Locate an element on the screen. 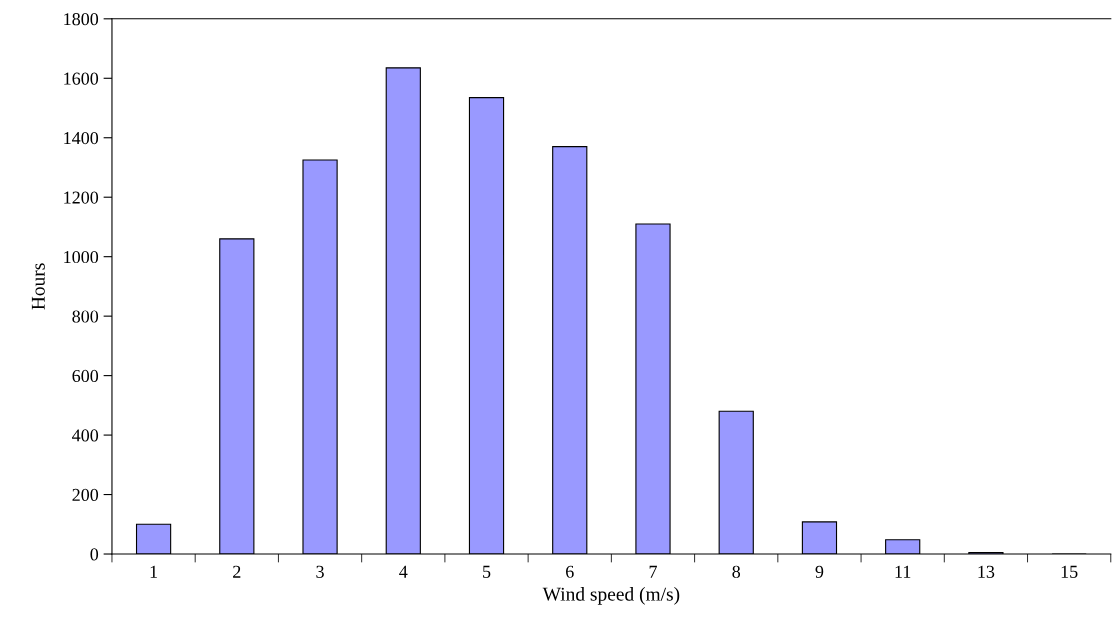 The width and height of the screenshot is (1113, 627). y-tick-label: 400 is located at coordinates (85, 435).